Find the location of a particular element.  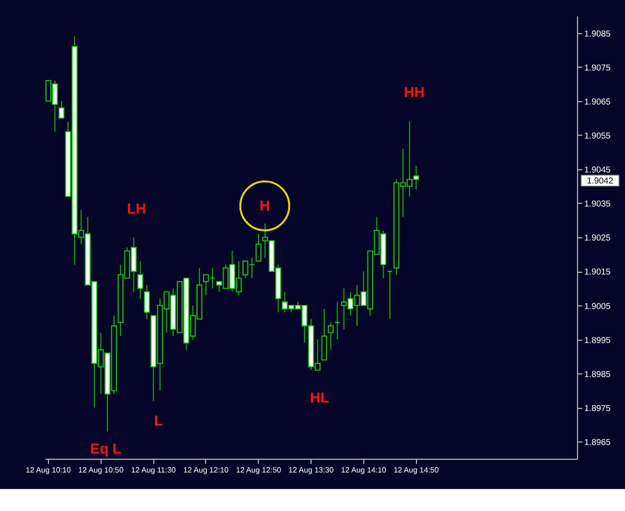

y-tick-label: 1.9055 is located at coordinates (597, 135).